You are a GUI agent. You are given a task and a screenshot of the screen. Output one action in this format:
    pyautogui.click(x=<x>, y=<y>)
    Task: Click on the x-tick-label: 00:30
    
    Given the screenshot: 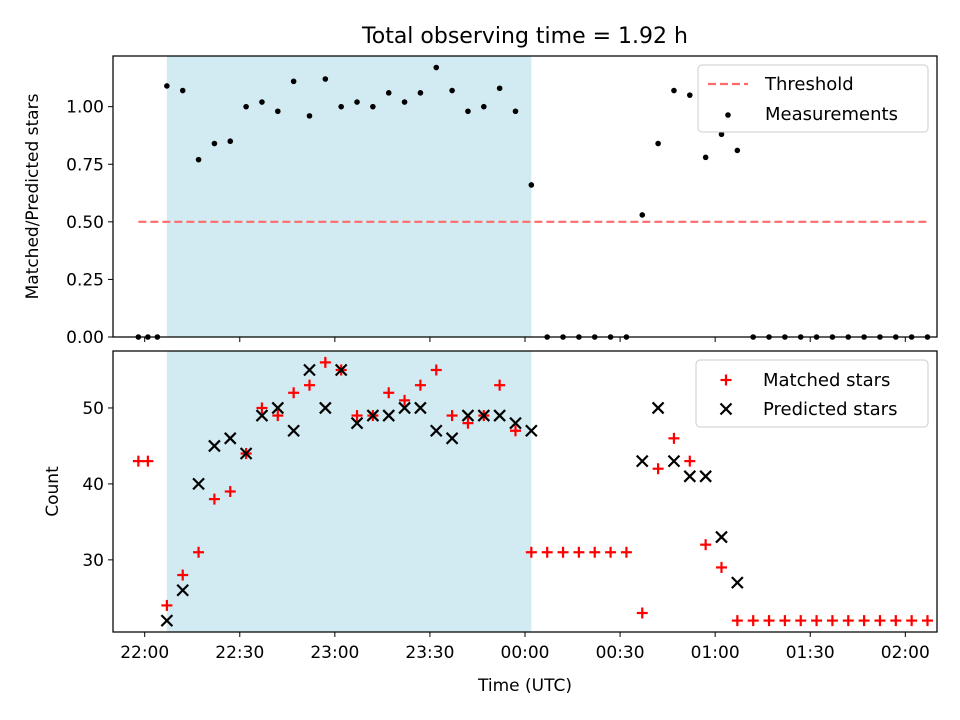 What is the action you would take?
    pyautogui.click(x=620, y=653)
    